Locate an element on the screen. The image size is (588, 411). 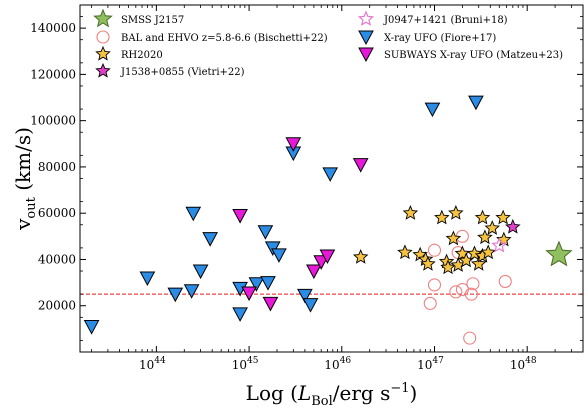
legend-entry: SUBWAYS X-ray UFO (Matzeu+23) is located at coordinates (460, 55).